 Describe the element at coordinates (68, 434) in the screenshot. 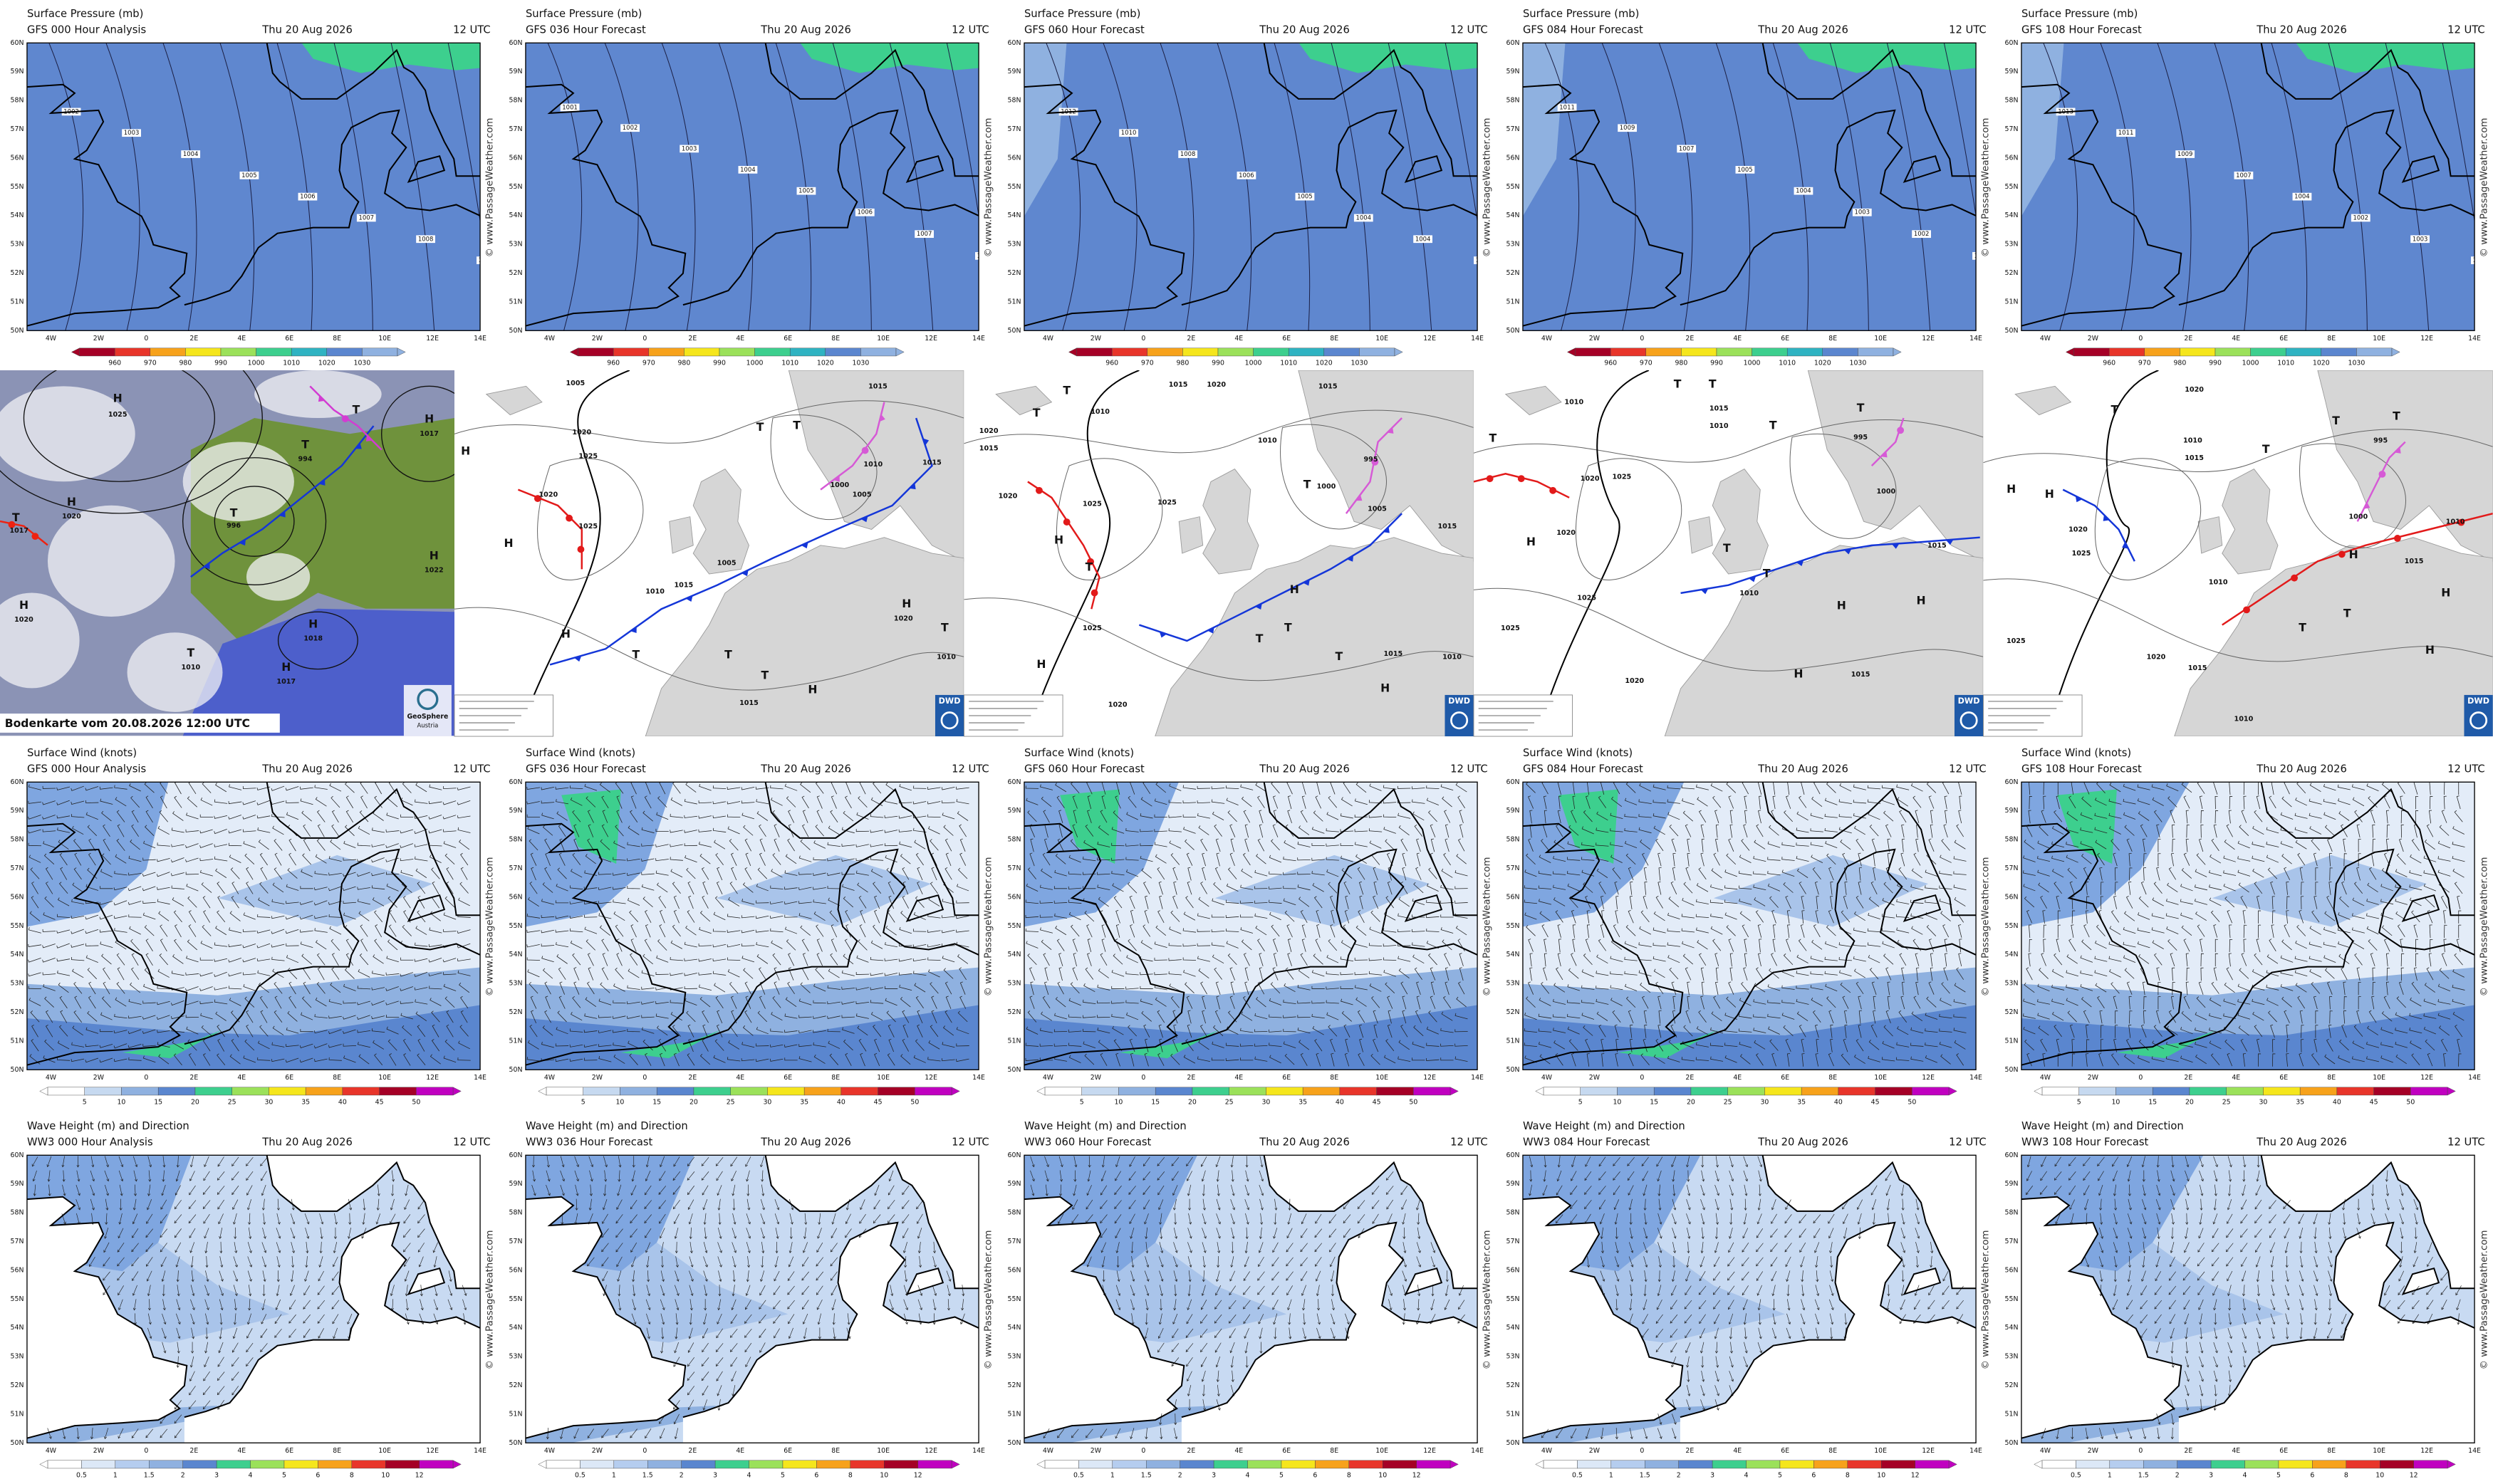

I see `cloud` at that location.